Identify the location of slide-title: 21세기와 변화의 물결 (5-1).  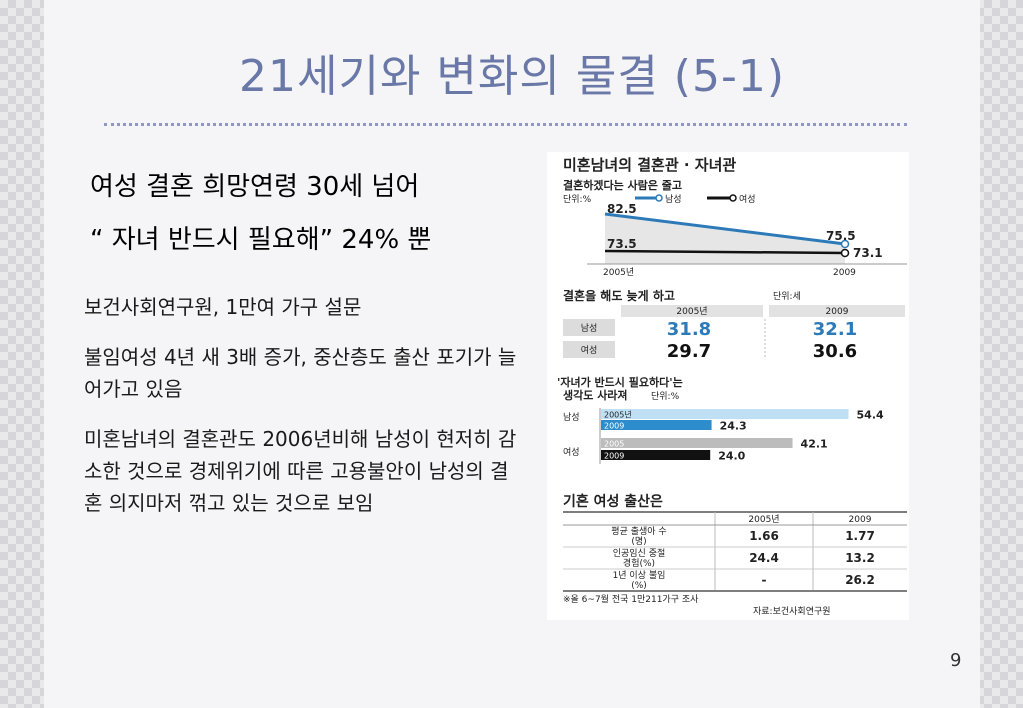
(512, 76).